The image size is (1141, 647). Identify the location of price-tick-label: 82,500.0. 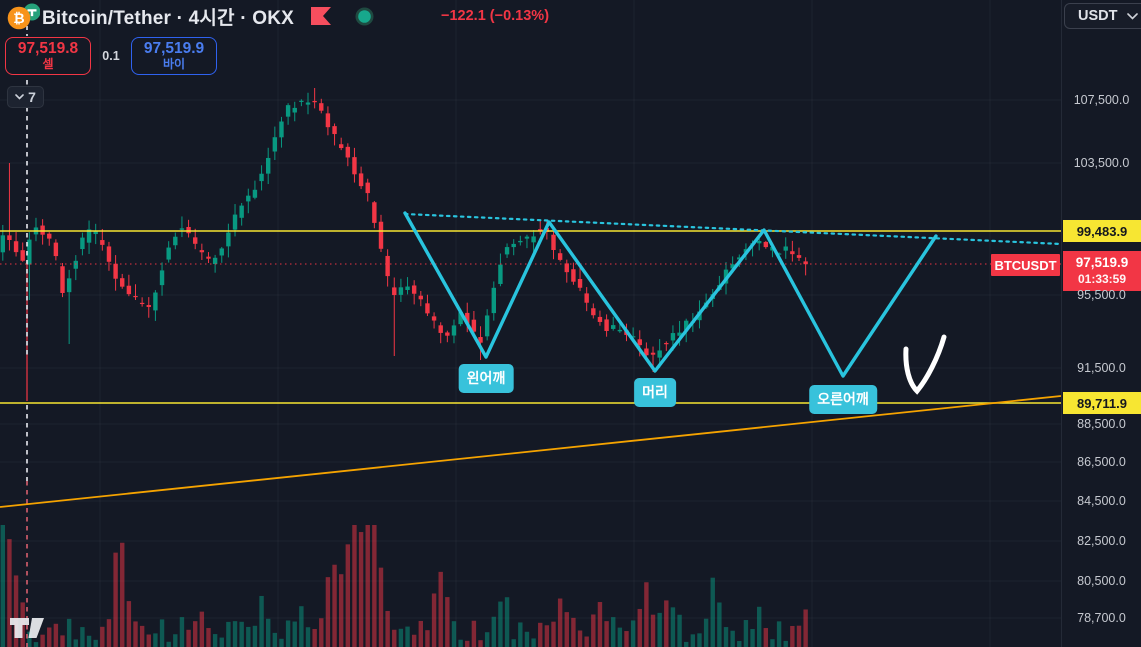
(1101, 541).